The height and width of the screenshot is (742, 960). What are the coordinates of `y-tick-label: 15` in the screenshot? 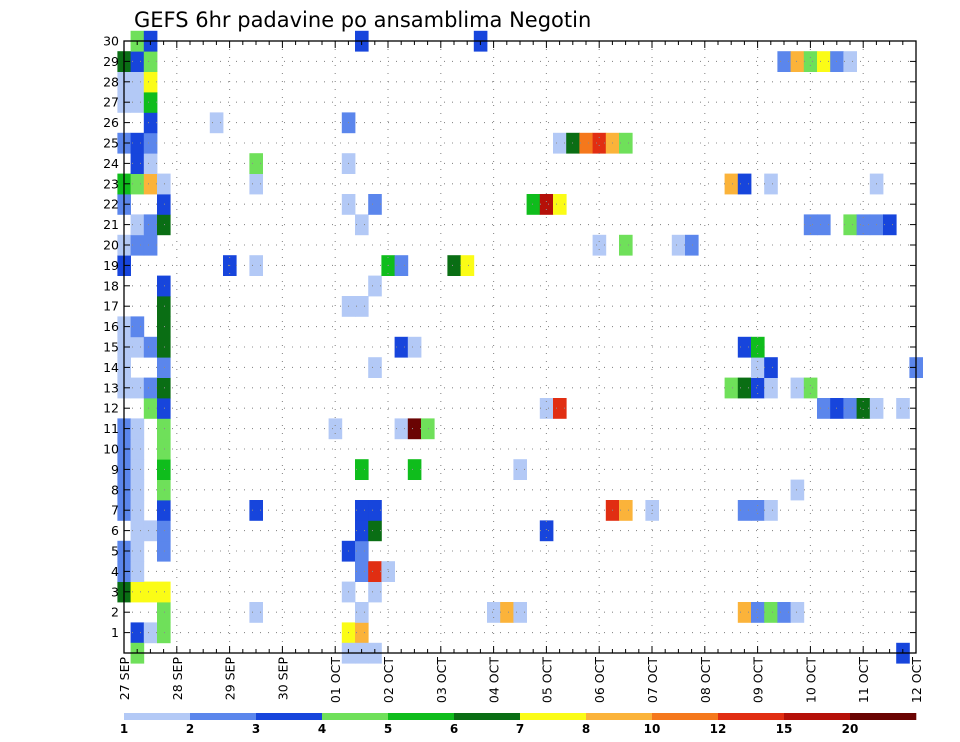 It's located at (111, 347).